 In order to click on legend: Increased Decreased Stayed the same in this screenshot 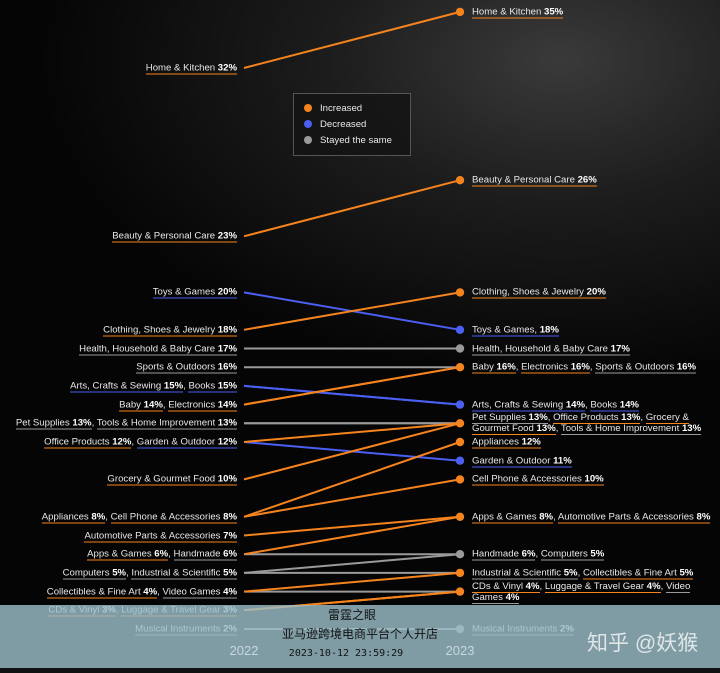, I will do `click(352, 124)`.